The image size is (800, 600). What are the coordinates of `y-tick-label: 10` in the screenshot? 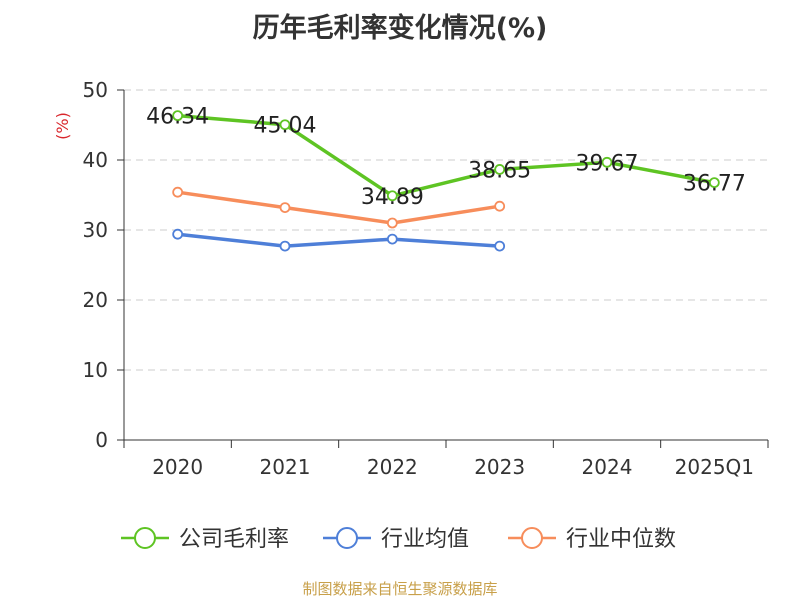 It's located at (95, 370).